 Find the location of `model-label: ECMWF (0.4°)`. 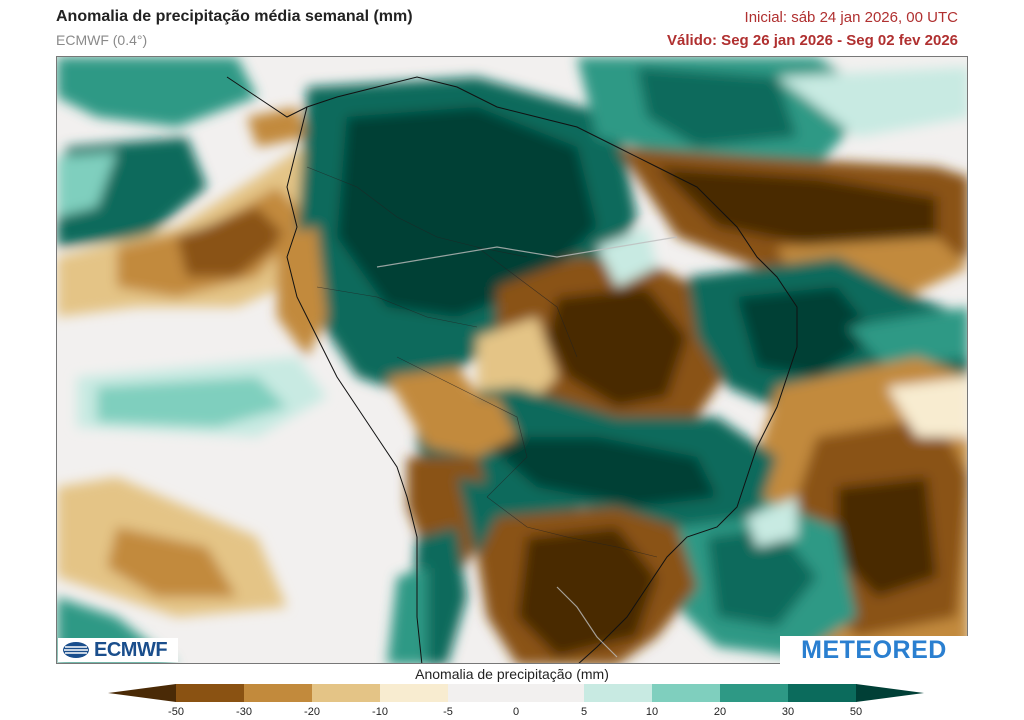

model-label: ECMWF (0.4°) is located at coordinates (102, 40).